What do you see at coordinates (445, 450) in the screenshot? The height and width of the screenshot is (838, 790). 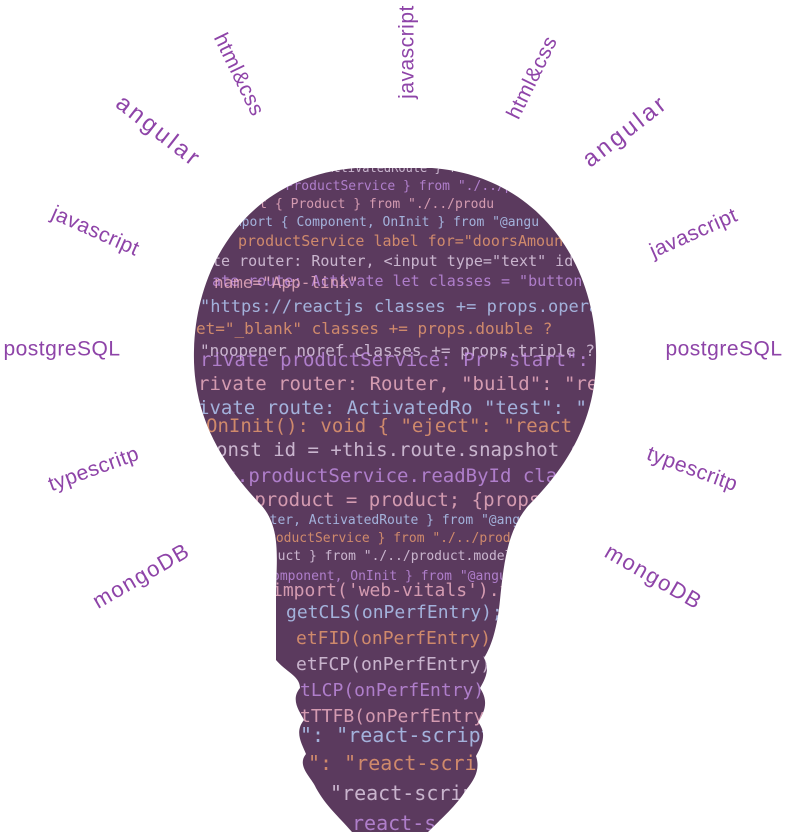 I see `code-line: onst id = +this.route.snapshot onClick={` at bounding box center [445, 450].